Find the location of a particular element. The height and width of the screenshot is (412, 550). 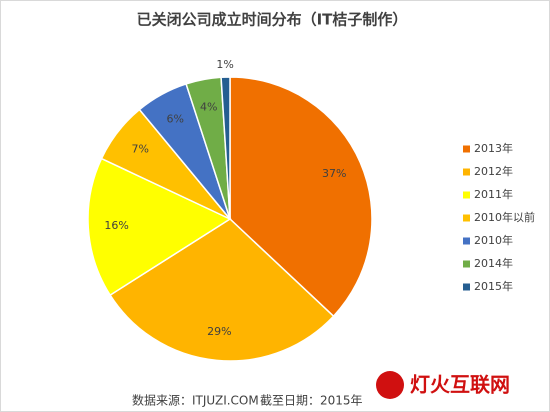

legend-label: 2015年 is located at coordinates (493, 286).